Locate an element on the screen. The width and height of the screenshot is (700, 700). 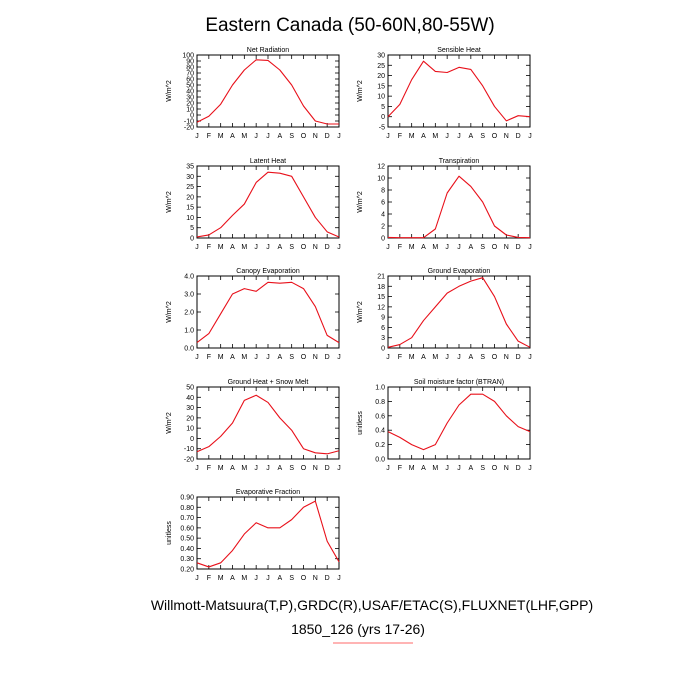
y-tick-label: 4.0 is located at coordinates (189, 277).